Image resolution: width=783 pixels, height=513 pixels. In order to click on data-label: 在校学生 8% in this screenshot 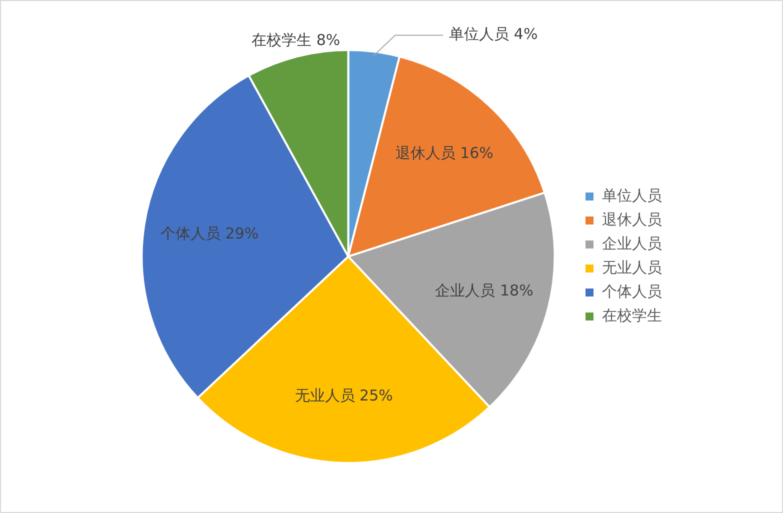, I will do `click(296, 39)`.